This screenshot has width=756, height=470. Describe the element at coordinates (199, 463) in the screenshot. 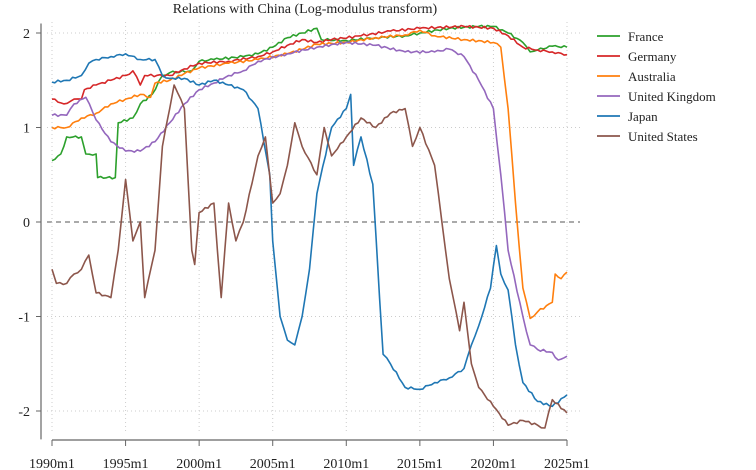

I see `x-tick-label: 2000m1` at that location.